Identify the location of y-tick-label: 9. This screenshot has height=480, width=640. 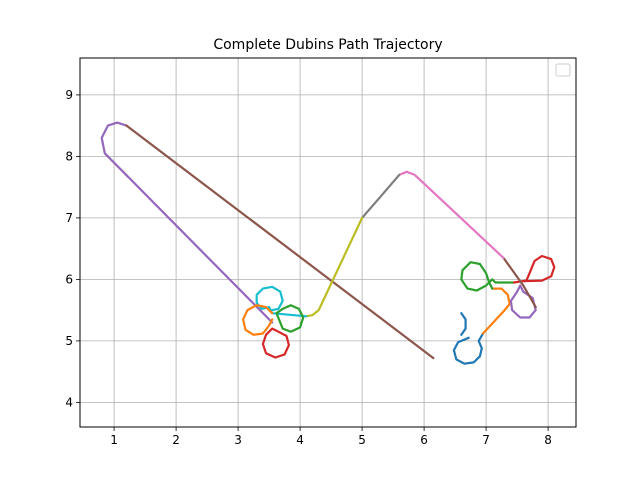
(69, 95).